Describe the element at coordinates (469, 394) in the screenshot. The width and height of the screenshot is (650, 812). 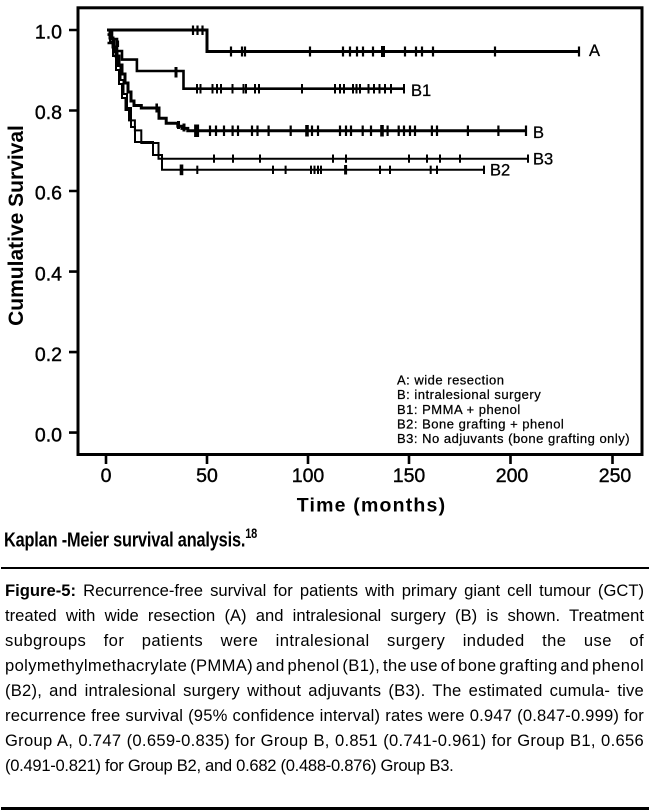
I see `svg-text: B: intralesional surgery` at that location.